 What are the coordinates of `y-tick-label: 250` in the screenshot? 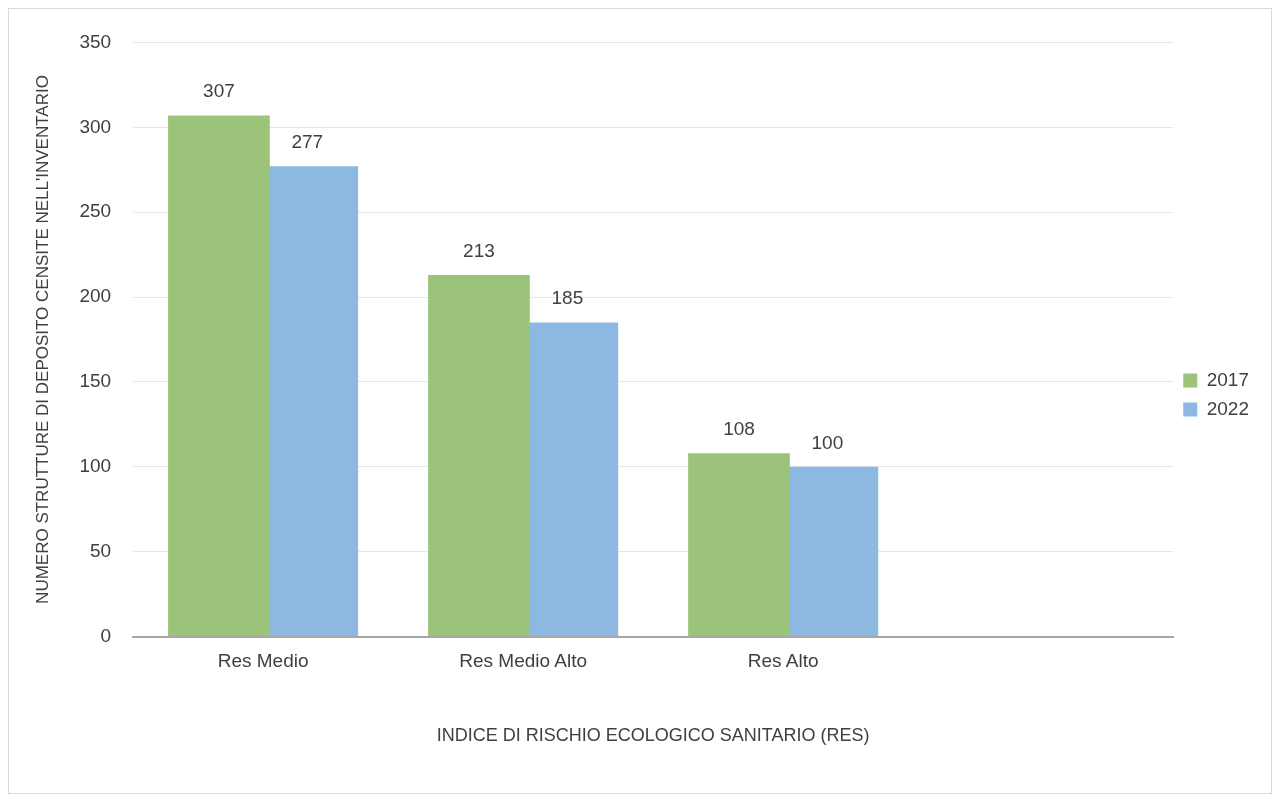 It's located at (95, 211).